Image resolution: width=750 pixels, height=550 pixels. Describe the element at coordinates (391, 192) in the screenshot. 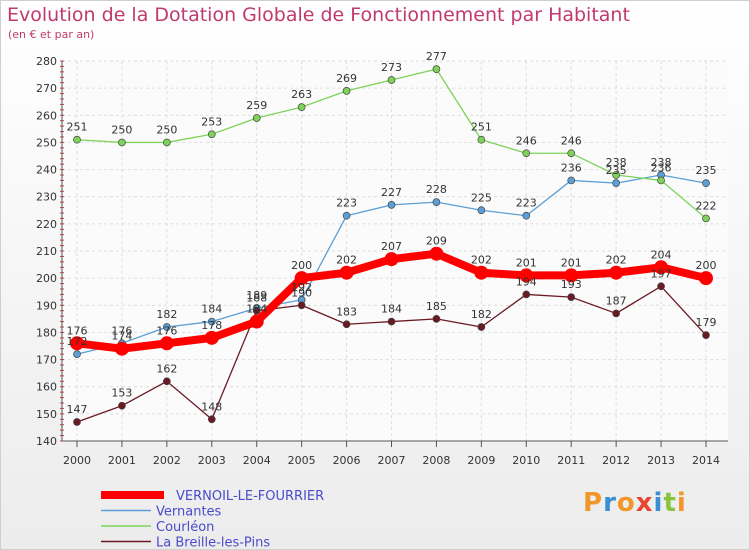

I see `data-label: 227` at that location.